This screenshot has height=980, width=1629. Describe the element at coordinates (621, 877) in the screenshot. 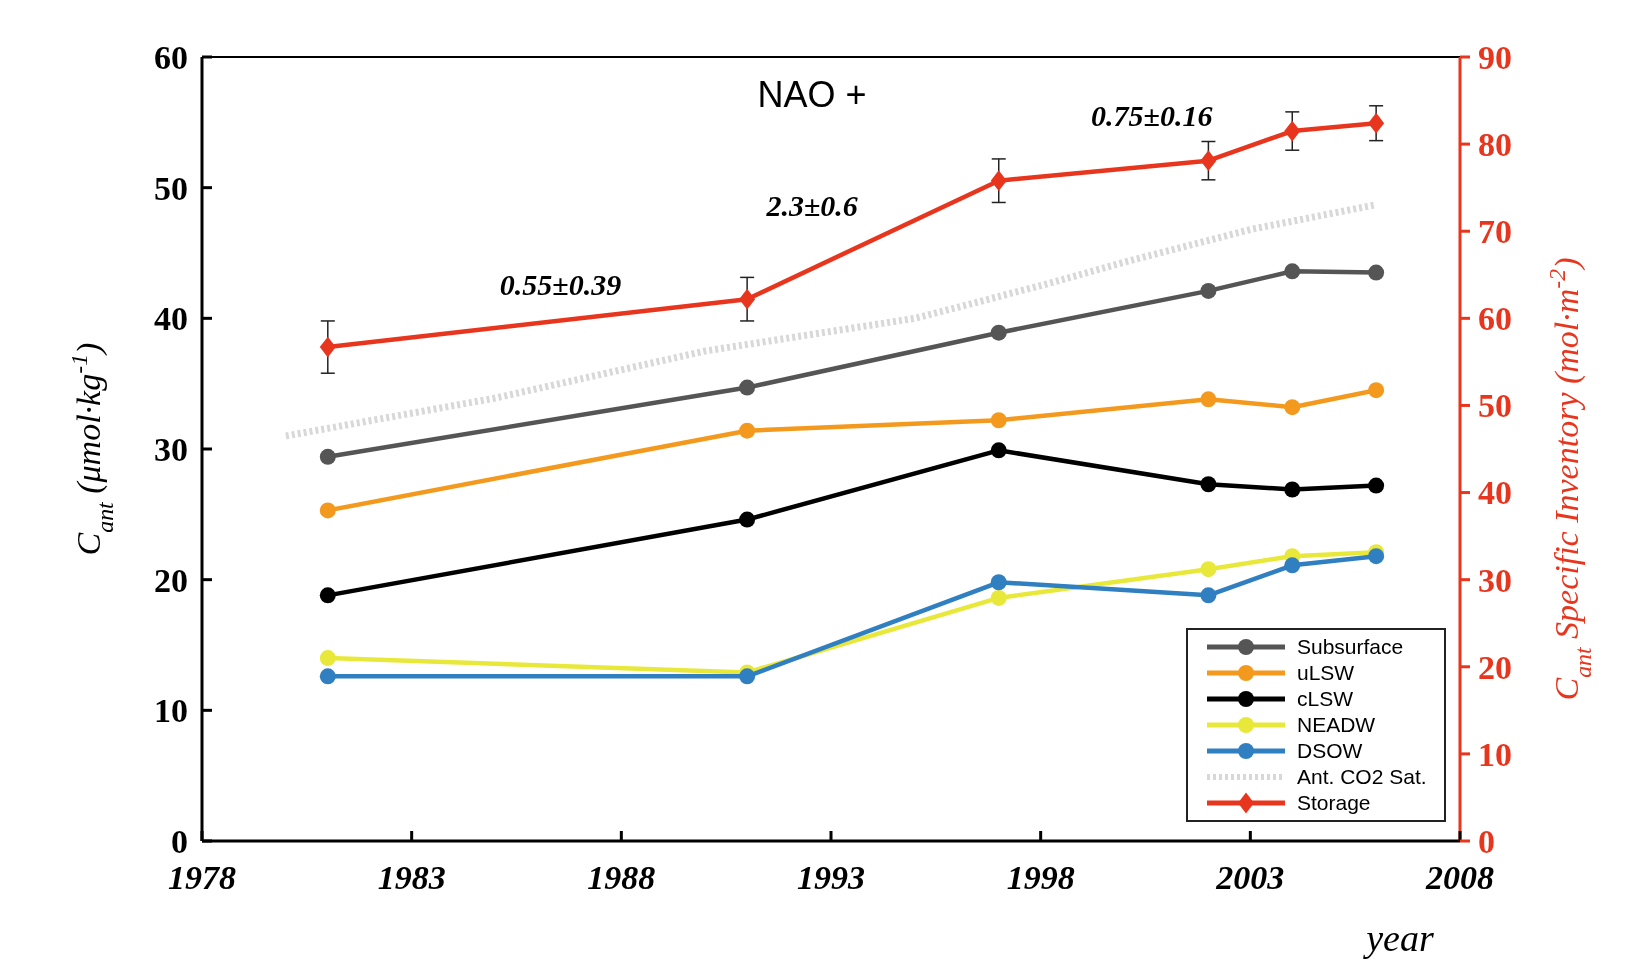

I see `x-tick-label: 1988` at that location.